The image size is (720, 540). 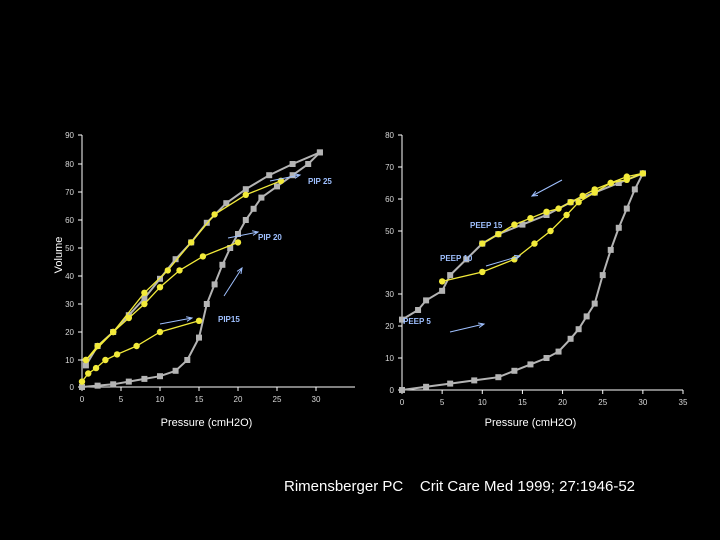 What do you see at coordinates (486, 225) in the screenshot?
I see `annotation-label: PEEP 15` at bounding box center [486, 225].